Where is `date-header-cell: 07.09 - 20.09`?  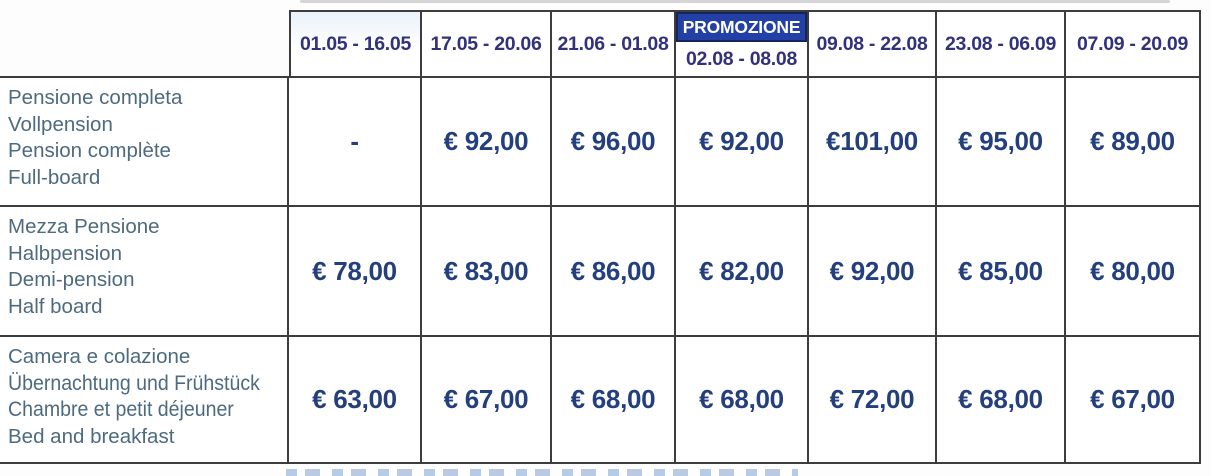 date-header-cell: 07.09 - 20.09 is located at coordinates (1133, 44).